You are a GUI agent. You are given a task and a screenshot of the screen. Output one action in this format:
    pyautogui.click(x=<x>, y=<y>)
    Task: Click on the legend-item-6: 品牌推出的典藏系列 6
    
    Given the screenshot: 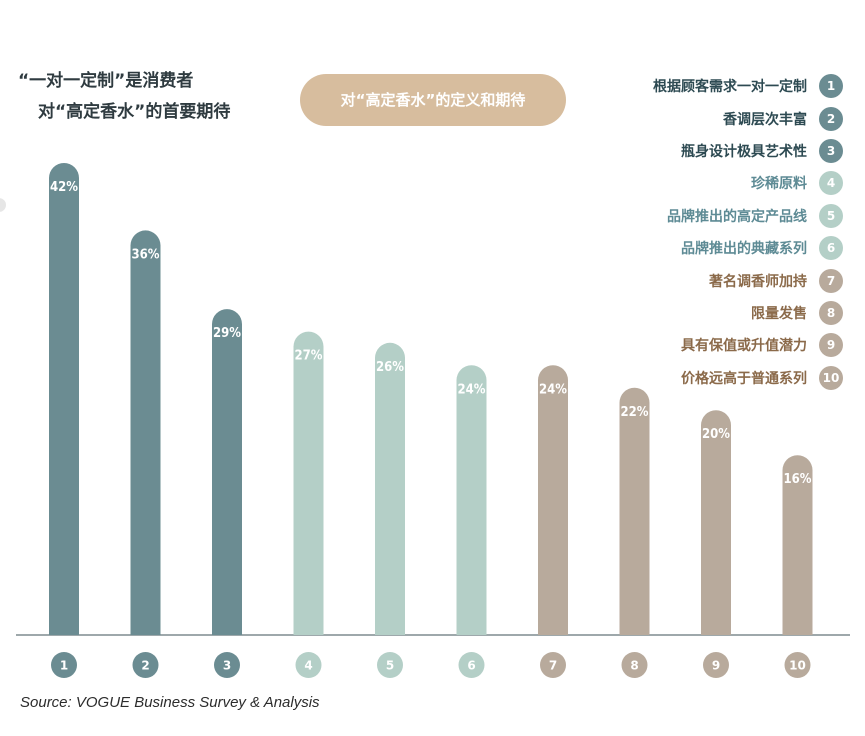 What is the action you would take?
    pyautogui.click(x=748, y=248)
    